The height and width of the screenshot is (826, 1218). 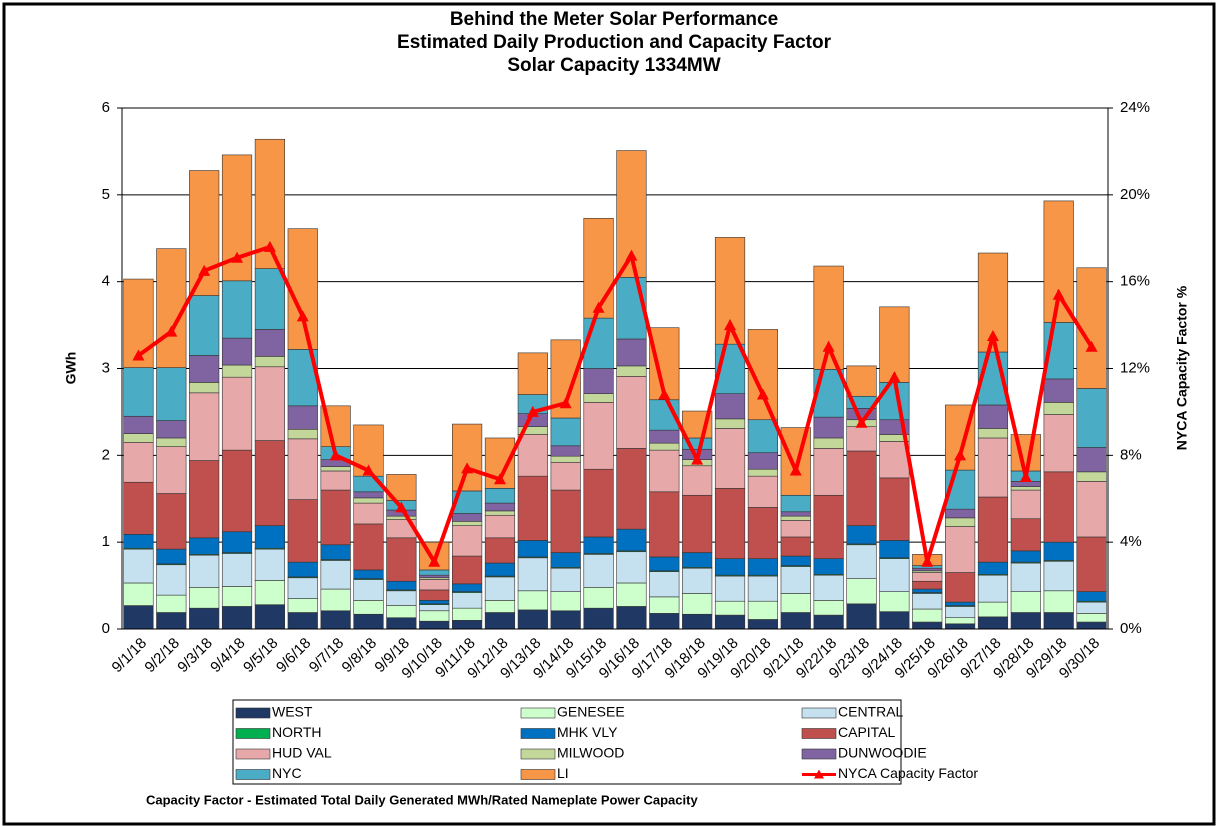 What do you see at coordinates (867, 732) in the screenshot?
I see `legend-label: CAPITAL` at bounding box center [867, 732].